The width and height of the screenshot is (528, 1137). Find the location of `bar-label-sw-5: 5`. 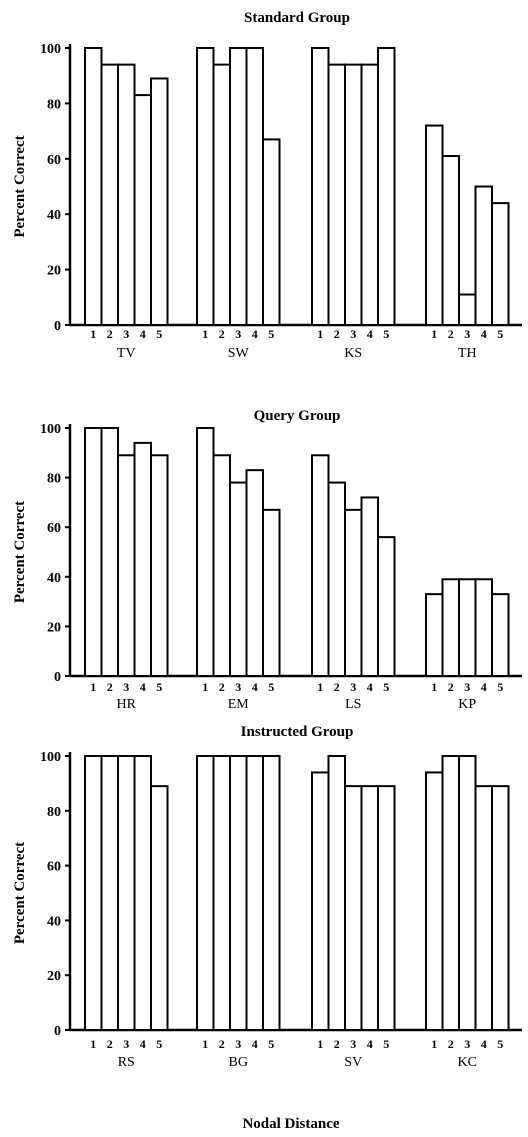

bar-label-sw-5: 5 is located at coordinates (271, 334).